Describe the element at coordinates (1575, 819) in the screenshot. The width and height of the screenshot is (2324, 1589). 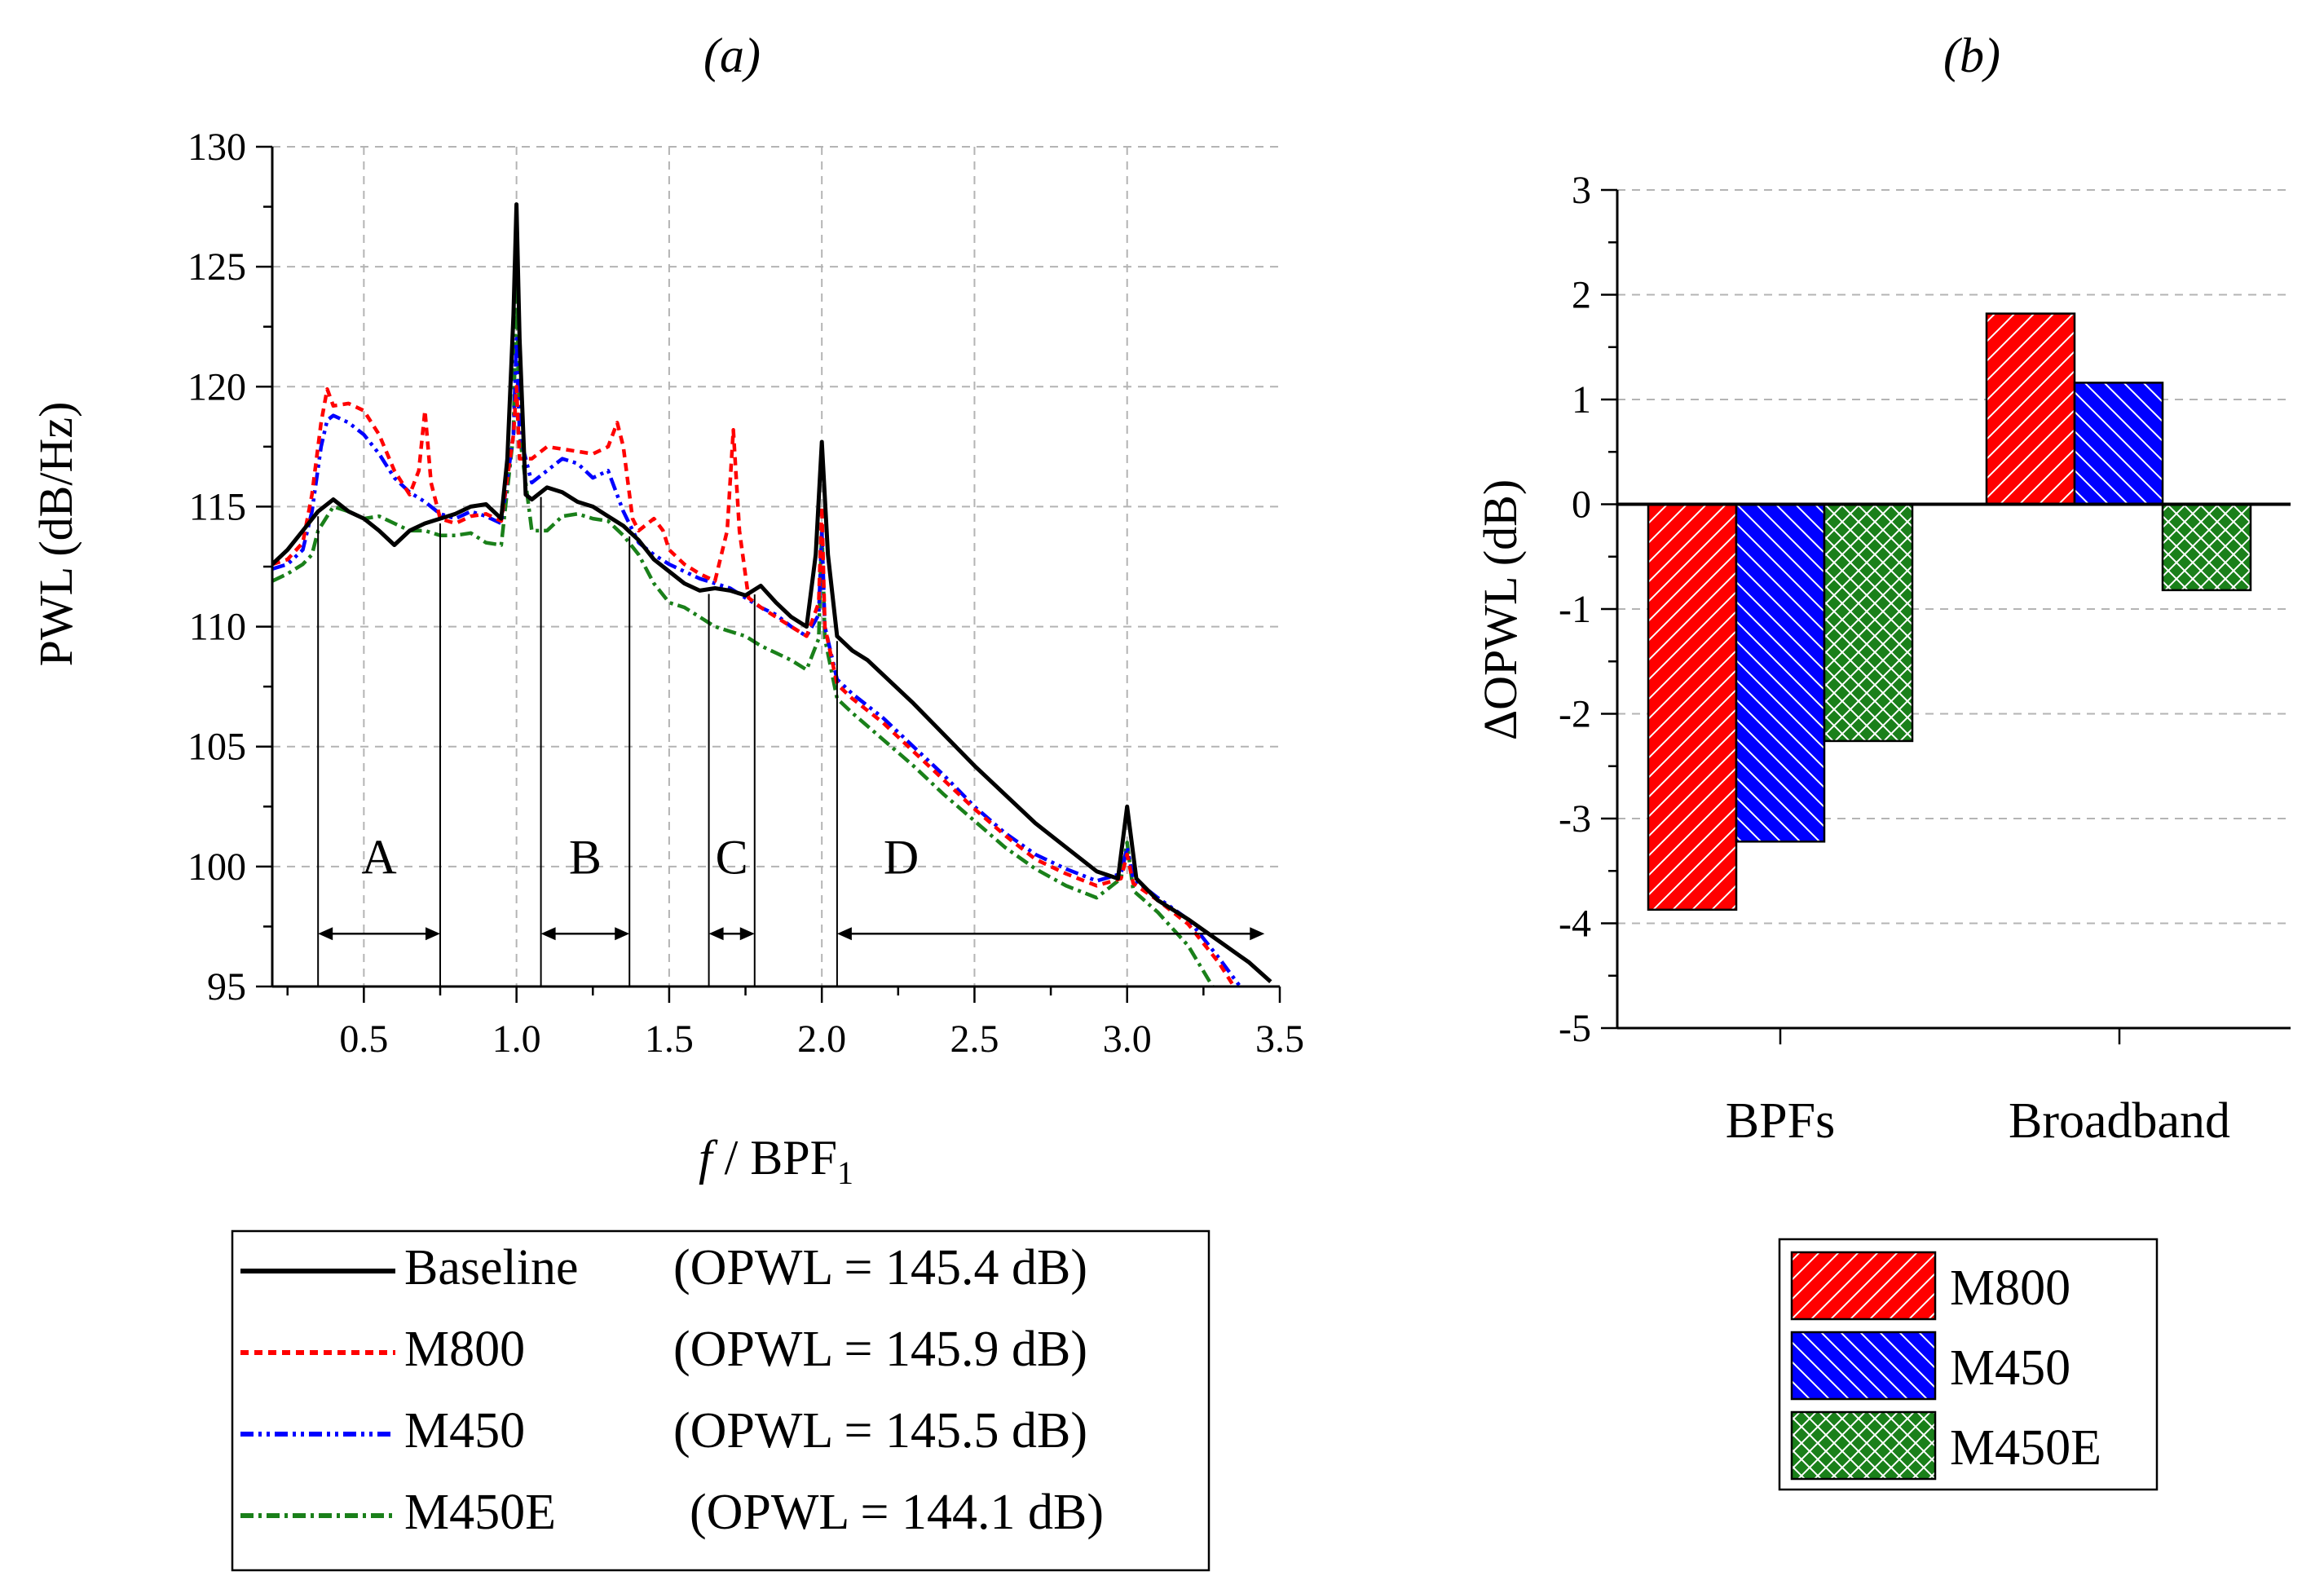
I see `b-y-tick-label: -3` at that location.